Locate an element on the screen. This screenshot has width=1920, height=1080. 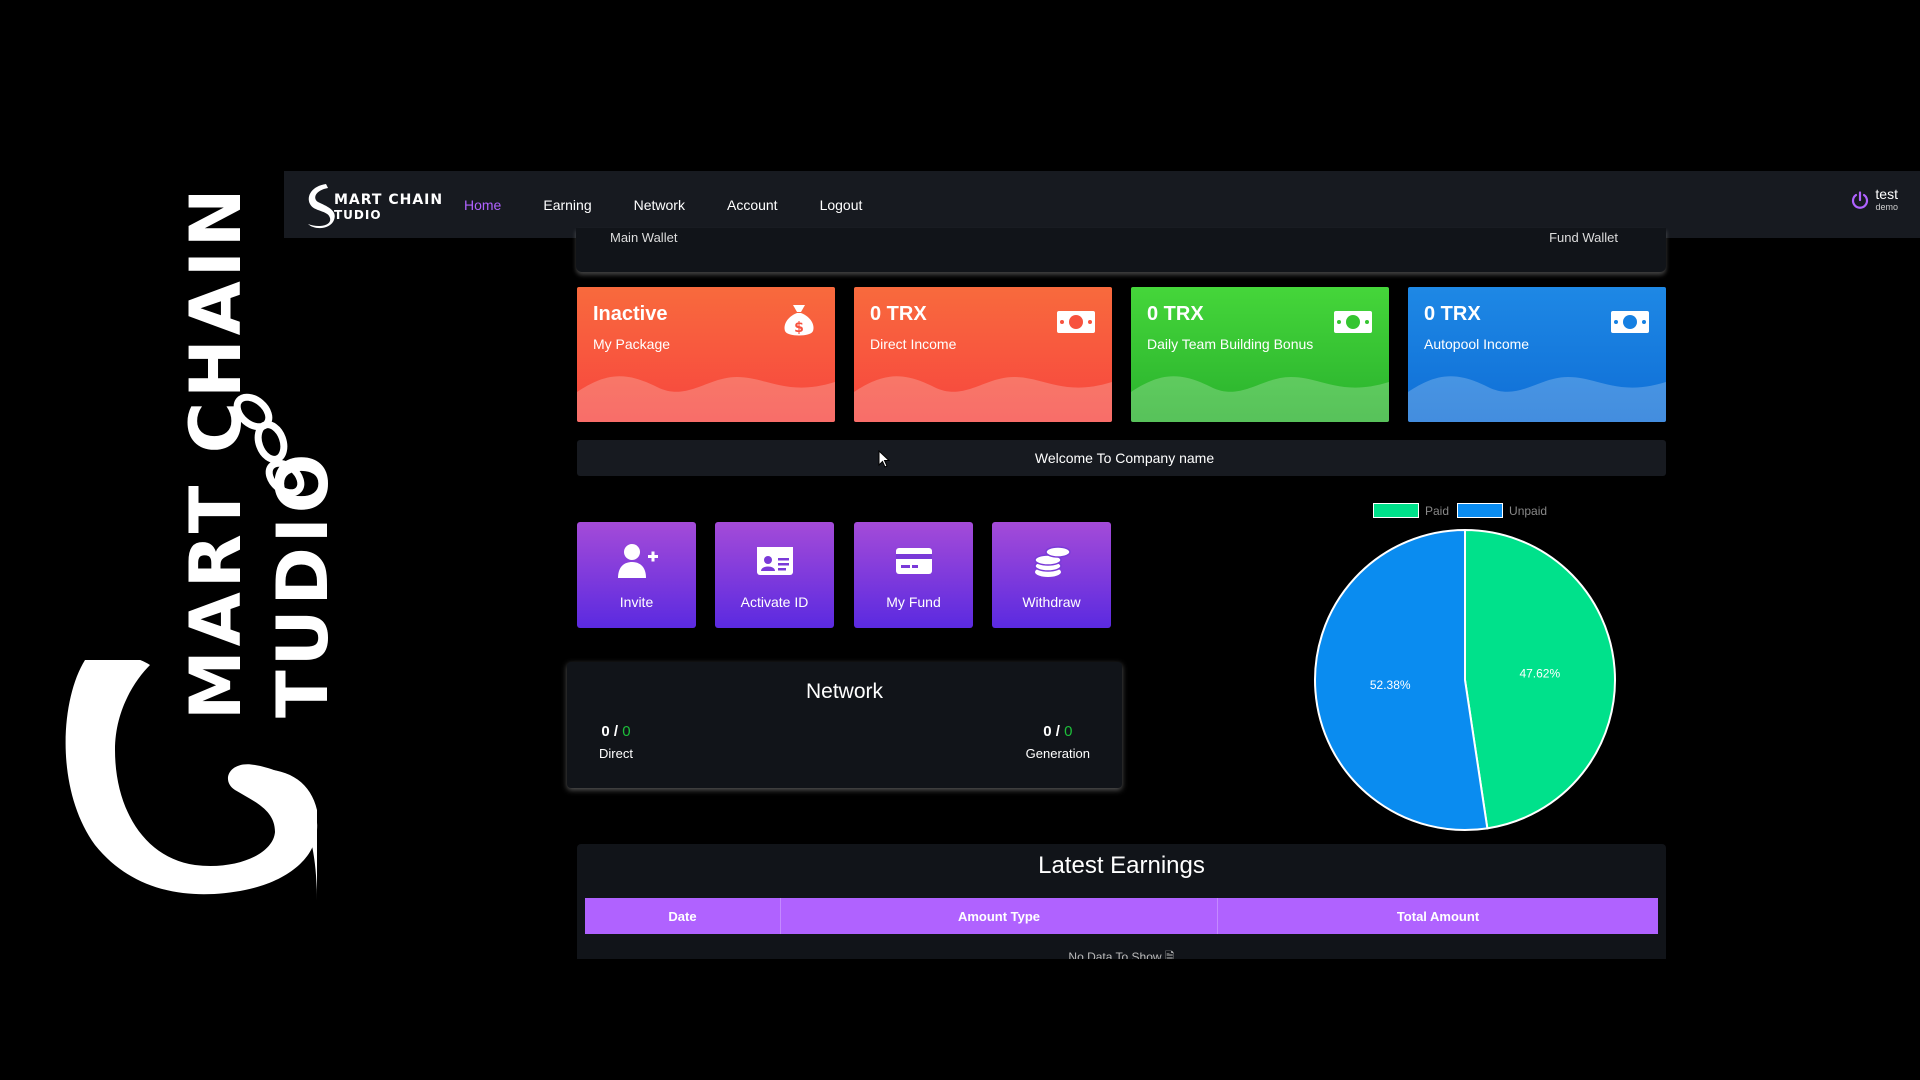
card-my-package: Inactive My Package $ is located at coordinates (706, 354).